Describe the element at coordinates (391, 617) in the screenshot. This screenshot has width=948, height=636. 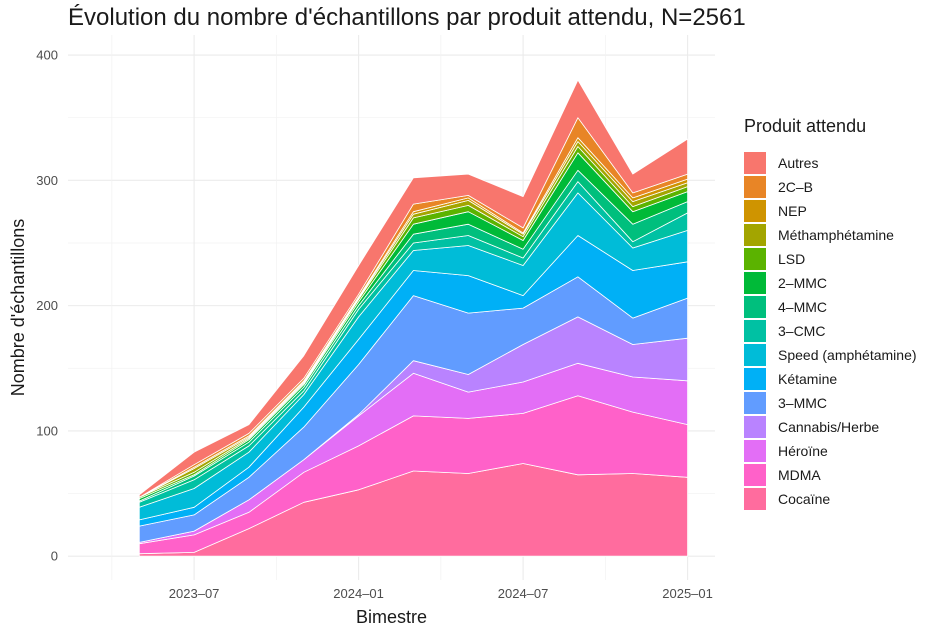
I see `x-axis-title: Bimestre` at that location.